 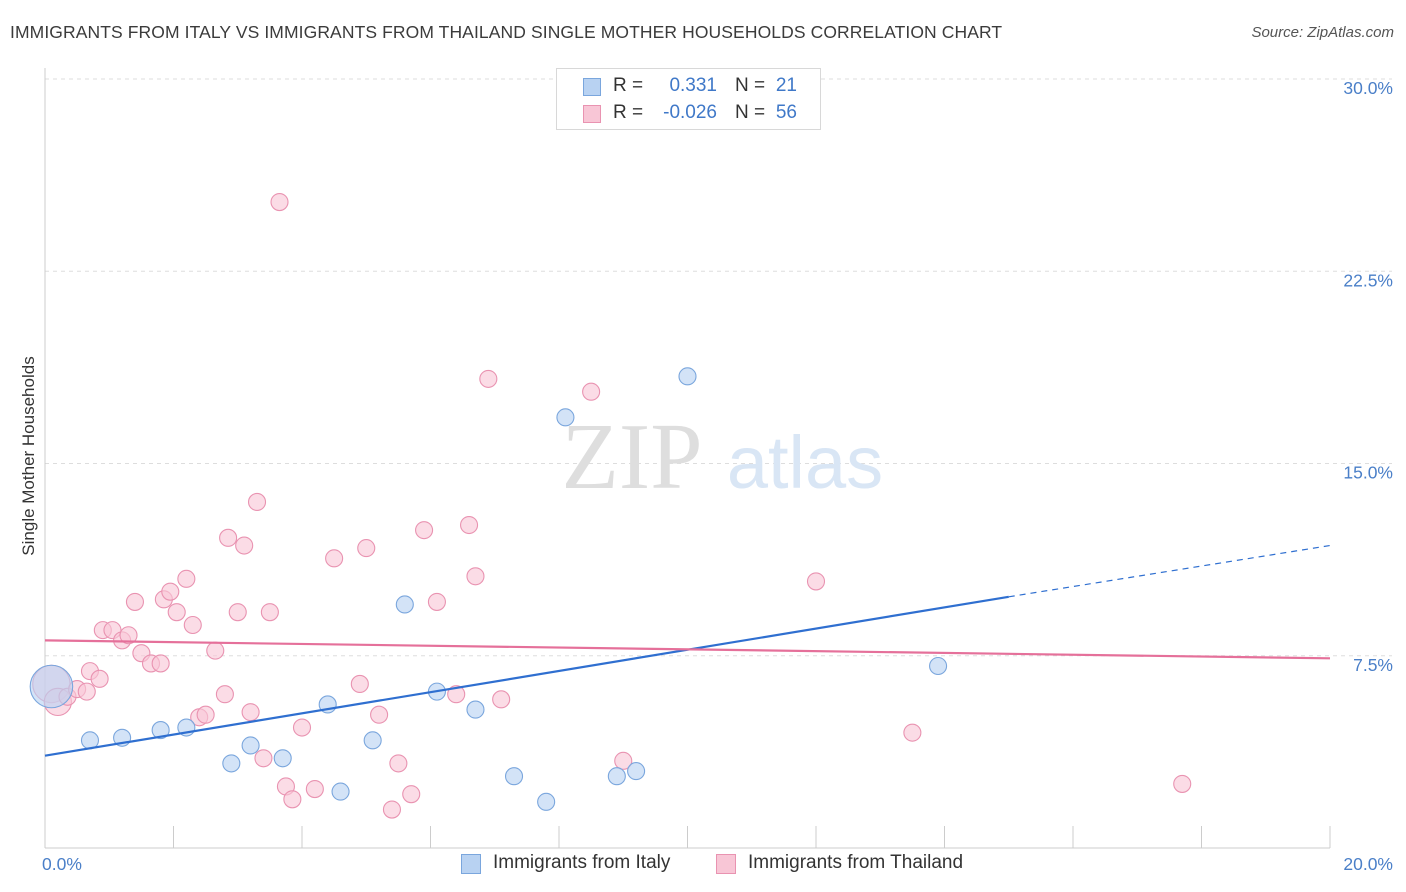 What do you see at coordinates (723, 457) in the screenshot?
I see `watermark: ZIP atlas` at bounding box center [723, 457].